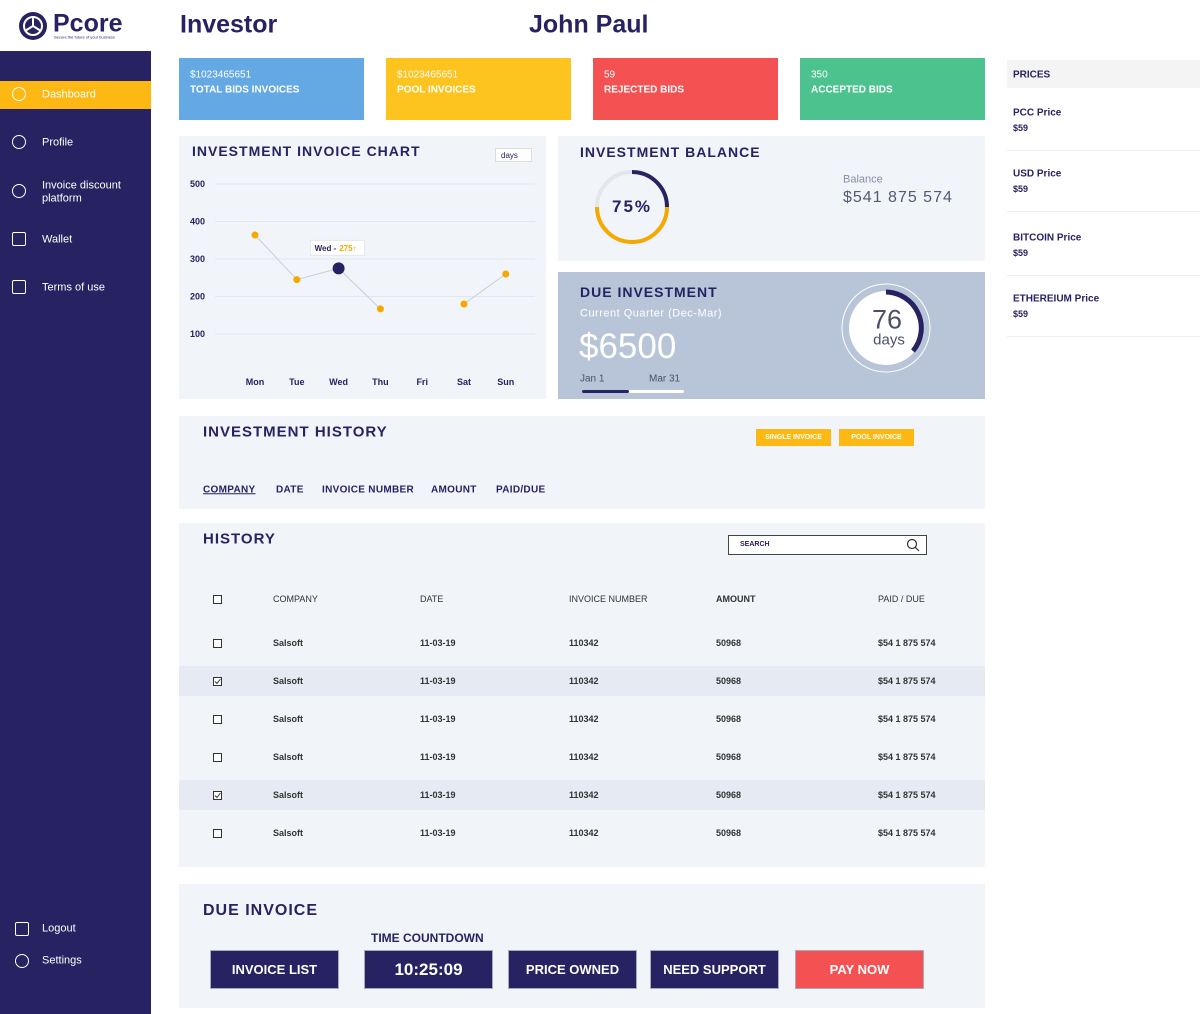  What do you see at coordinates (589, 24) in the screenshot?
I see `user-name: John Paul` at bounding box center [589, 24].